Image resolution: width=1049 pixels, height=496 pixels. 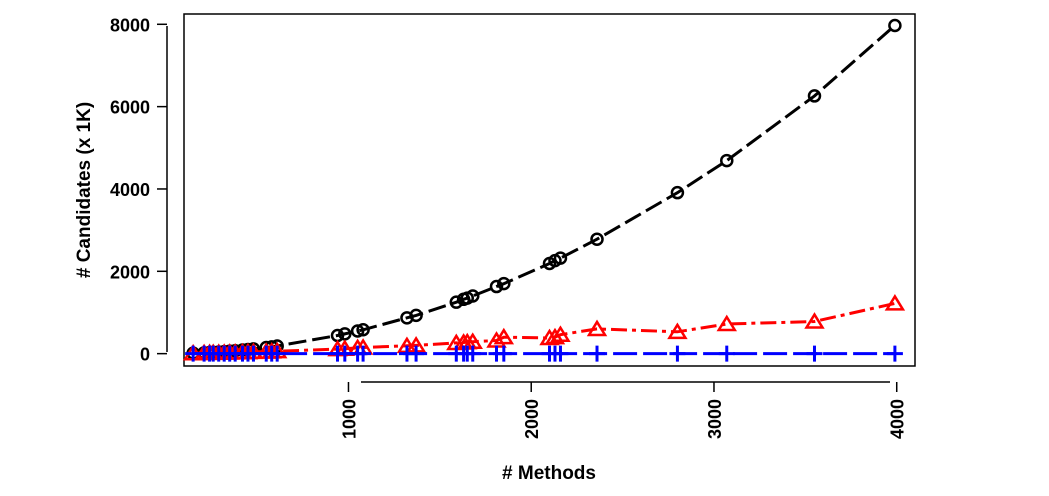 I want to click on x-tick-label: 1000, so click(x=349, y=419).